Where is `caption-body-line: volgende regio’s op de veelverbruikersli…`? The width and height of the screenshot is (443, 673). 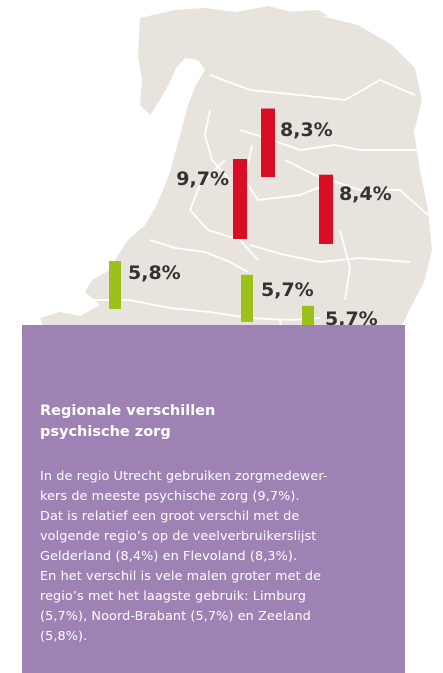 caption-body-line: volgende regio’s op de veelverbruikersli… is located at coordinates (178, 536).